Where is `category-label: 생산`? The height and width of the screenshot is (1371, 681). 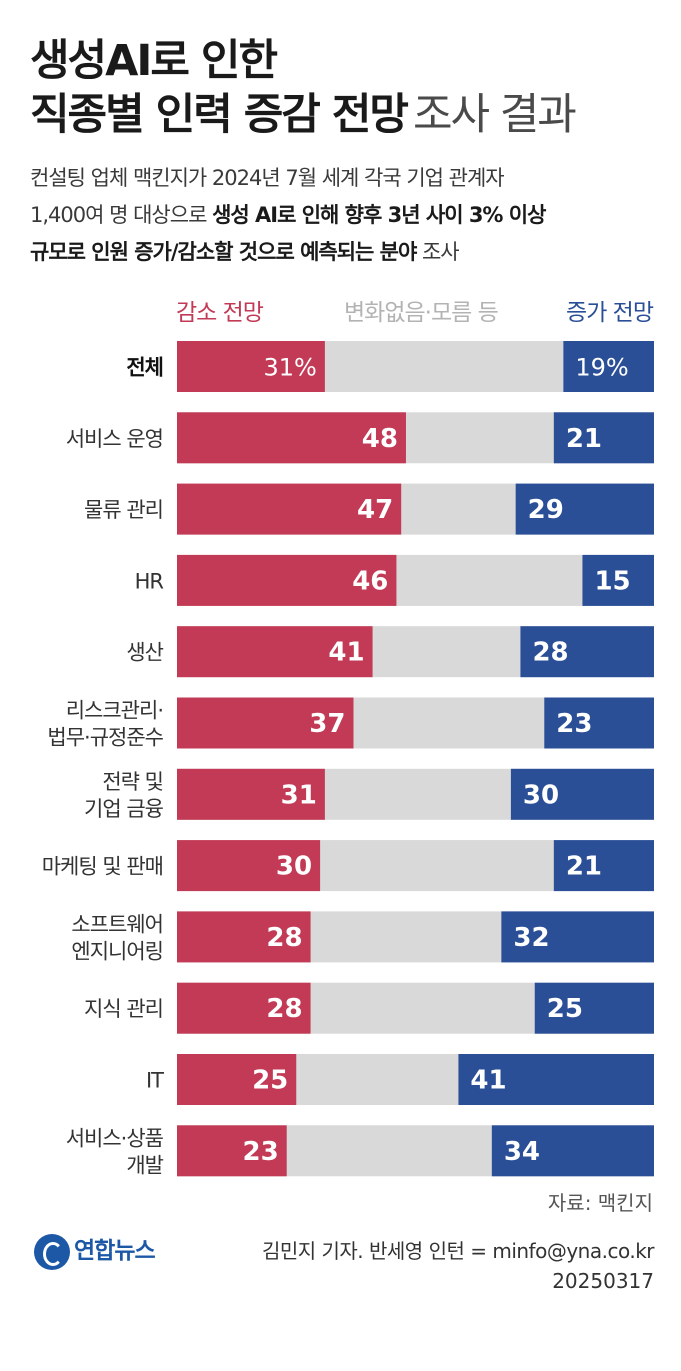
category-label: 생산 is located at coordinates (144, 653).